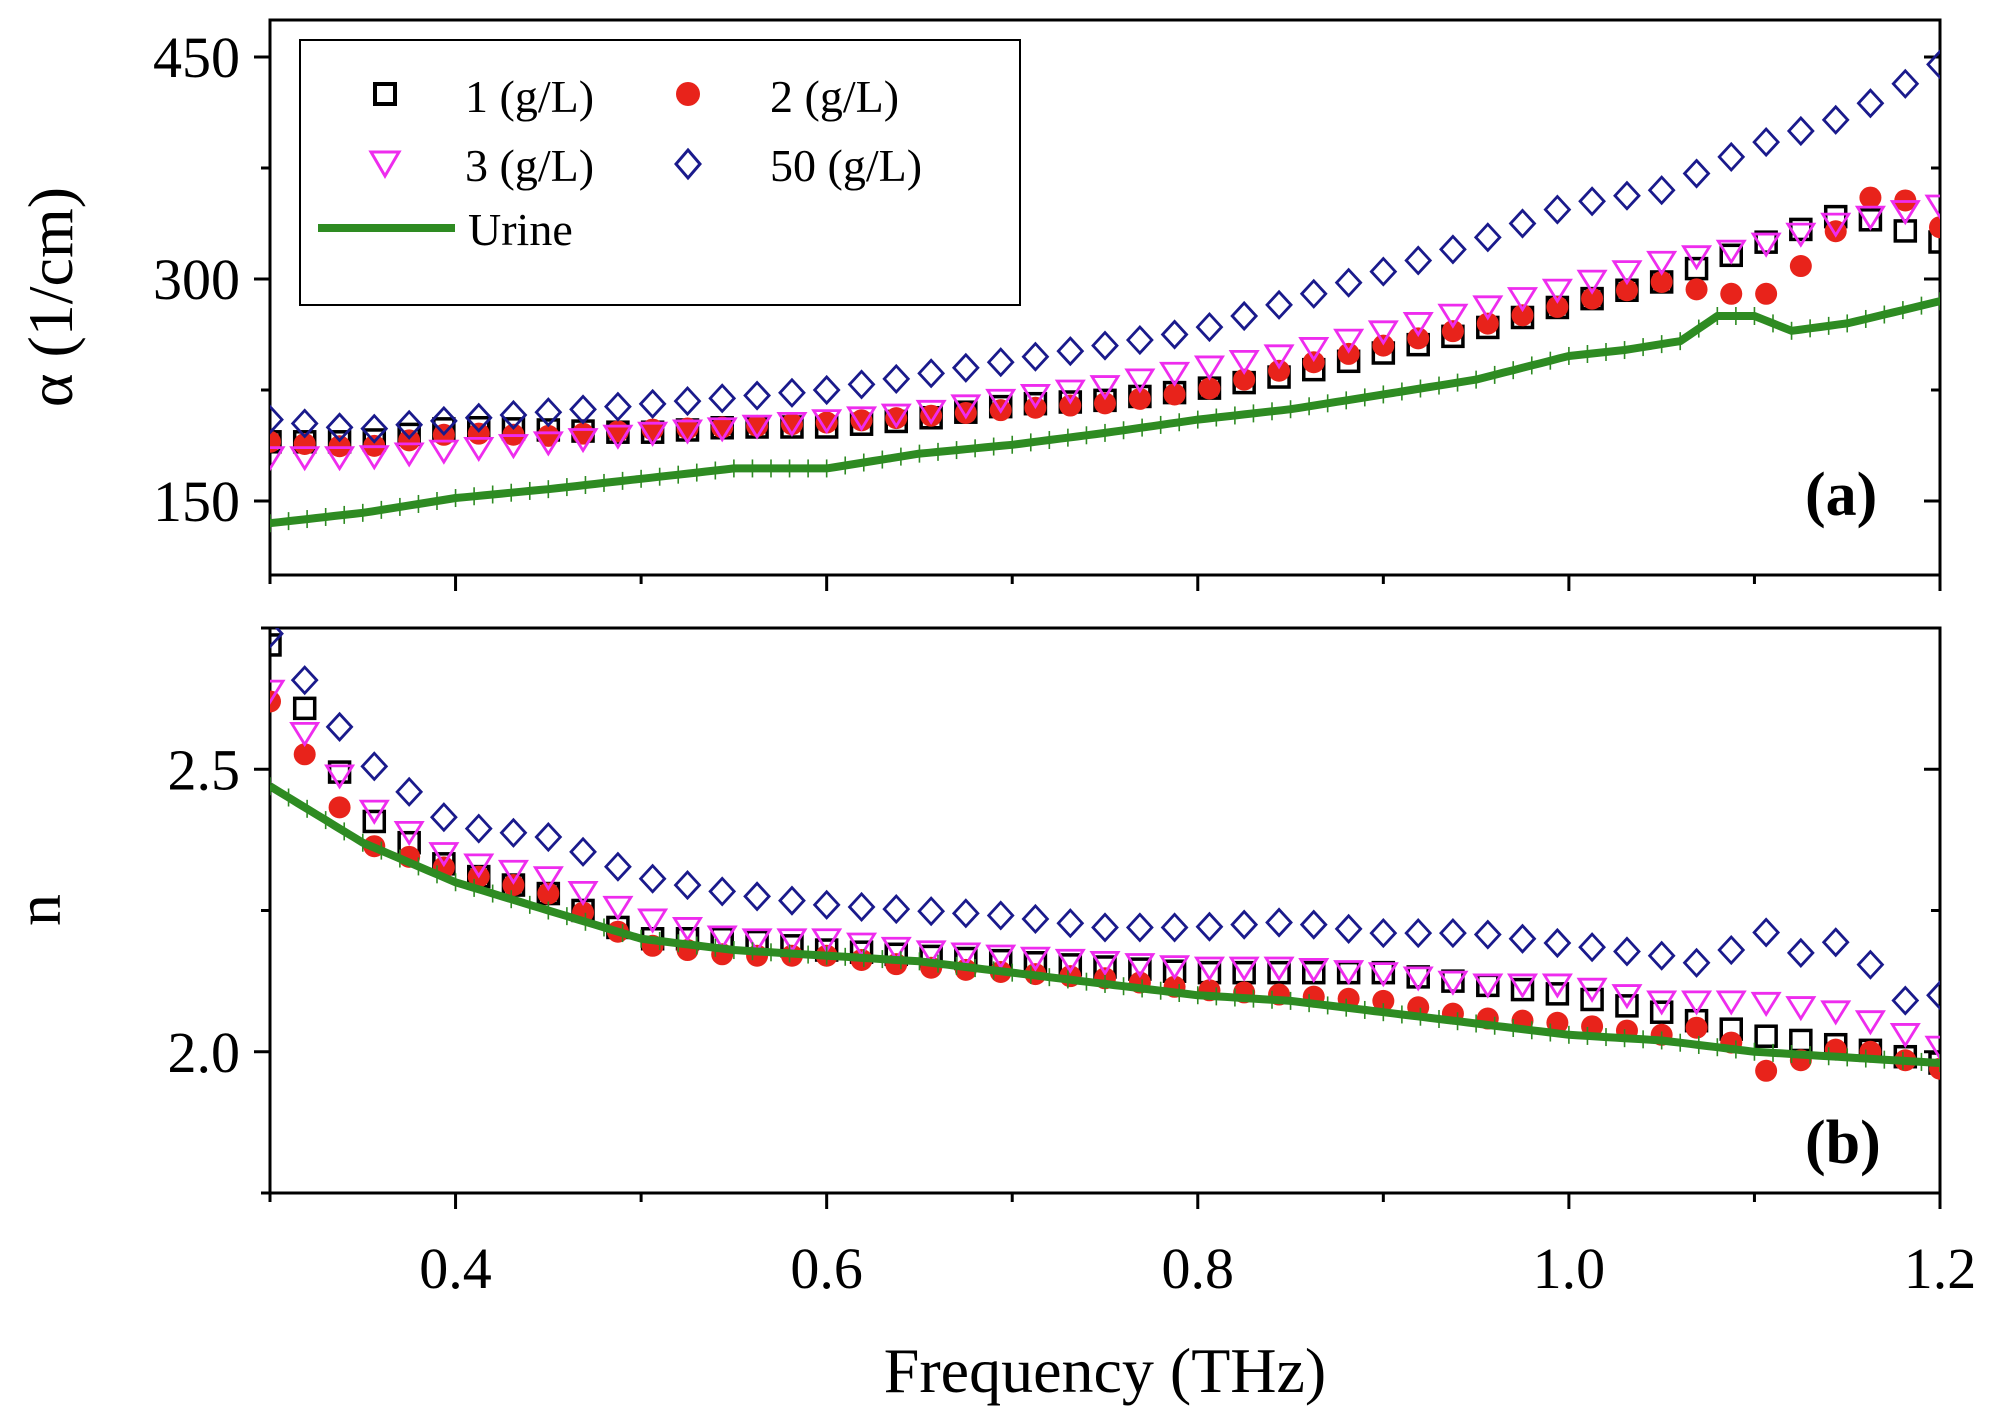  What do you see at coordinates (38, 910) in the screenshot?
I see `panel-b-y-axis-title: n` at bounding box center [38, 910].